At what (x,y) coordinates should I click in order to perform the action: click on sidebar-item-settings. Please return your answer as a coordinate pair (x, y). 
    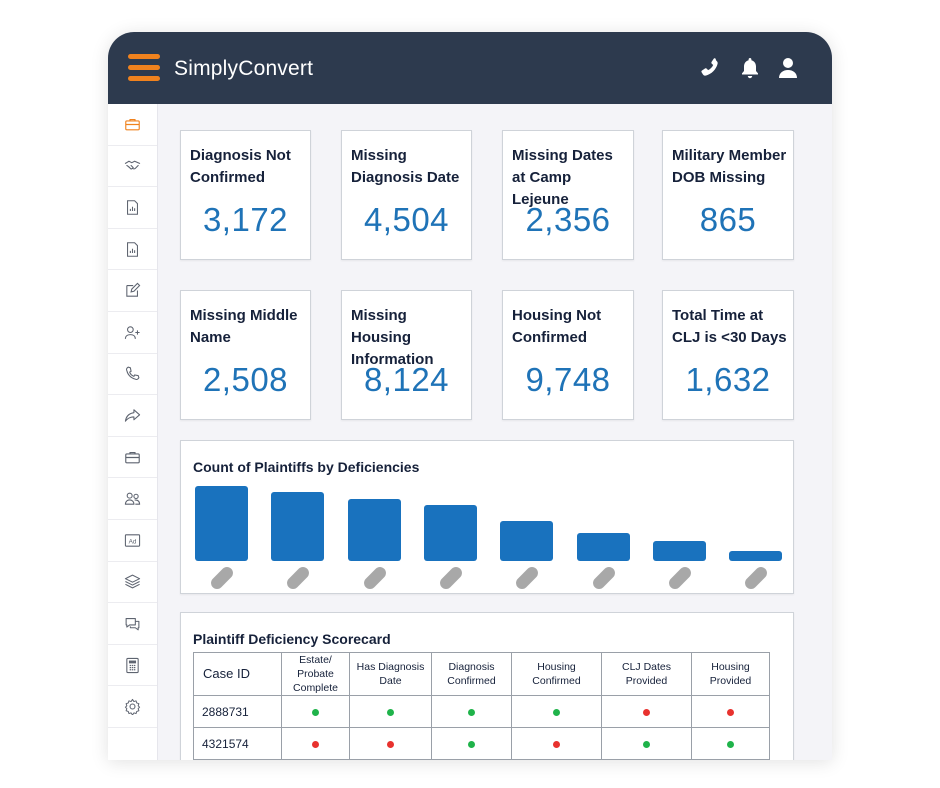
    Looking at the image, I should click on (132, 707).